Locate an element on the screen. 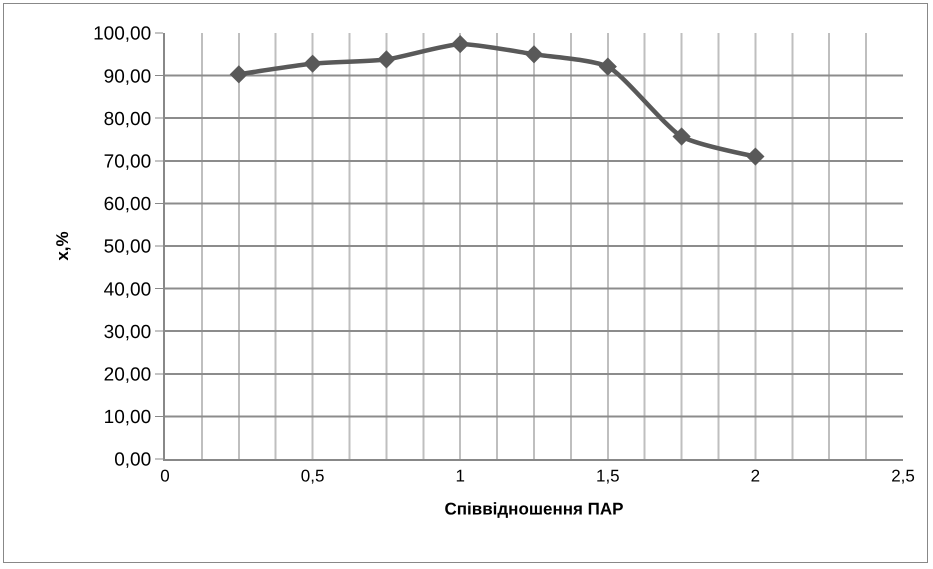 The width and height of the screenshot is (933, 569). y-tick-label: 100,00 is located at coordinates (122, 34).